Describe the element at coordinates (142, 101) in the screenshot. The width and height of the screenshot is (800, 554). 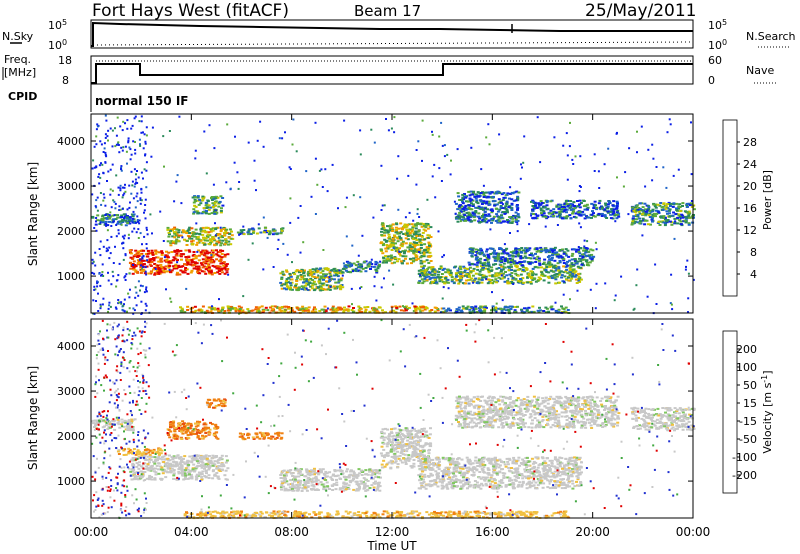
I see `cpid-value: normal 150 IF` at that location.